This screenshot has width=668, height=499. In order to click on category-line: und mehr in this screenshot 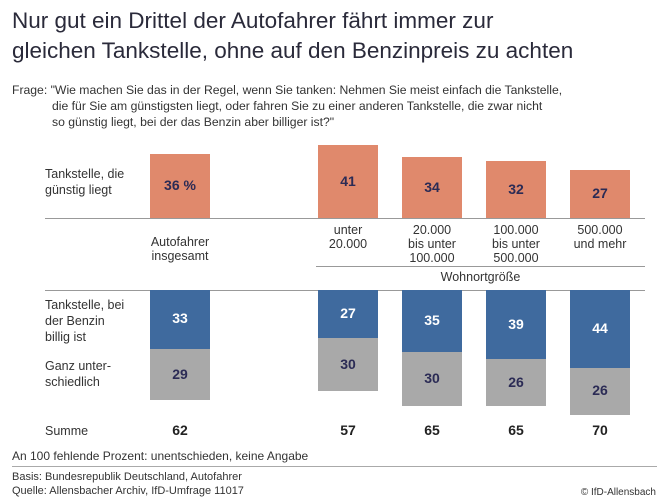, I will do `click(600, 244)`.